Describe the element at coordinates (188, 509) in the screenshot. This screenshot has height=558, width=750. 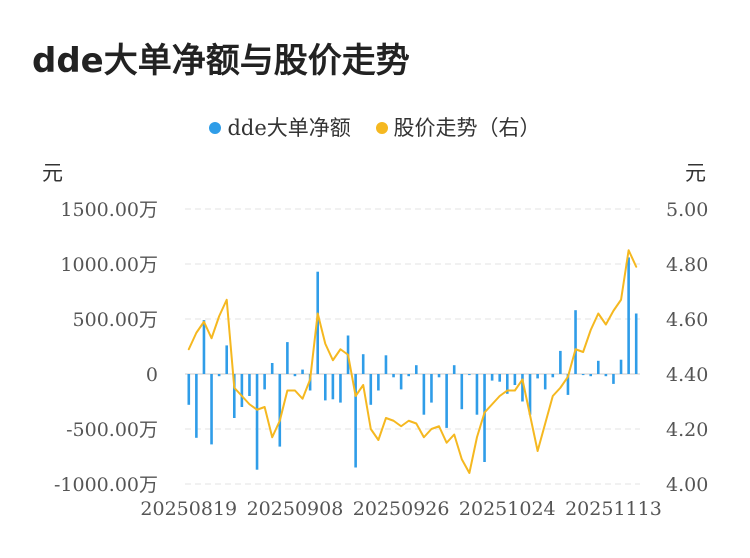
I see `x-tick-label: 20250819` at that location.